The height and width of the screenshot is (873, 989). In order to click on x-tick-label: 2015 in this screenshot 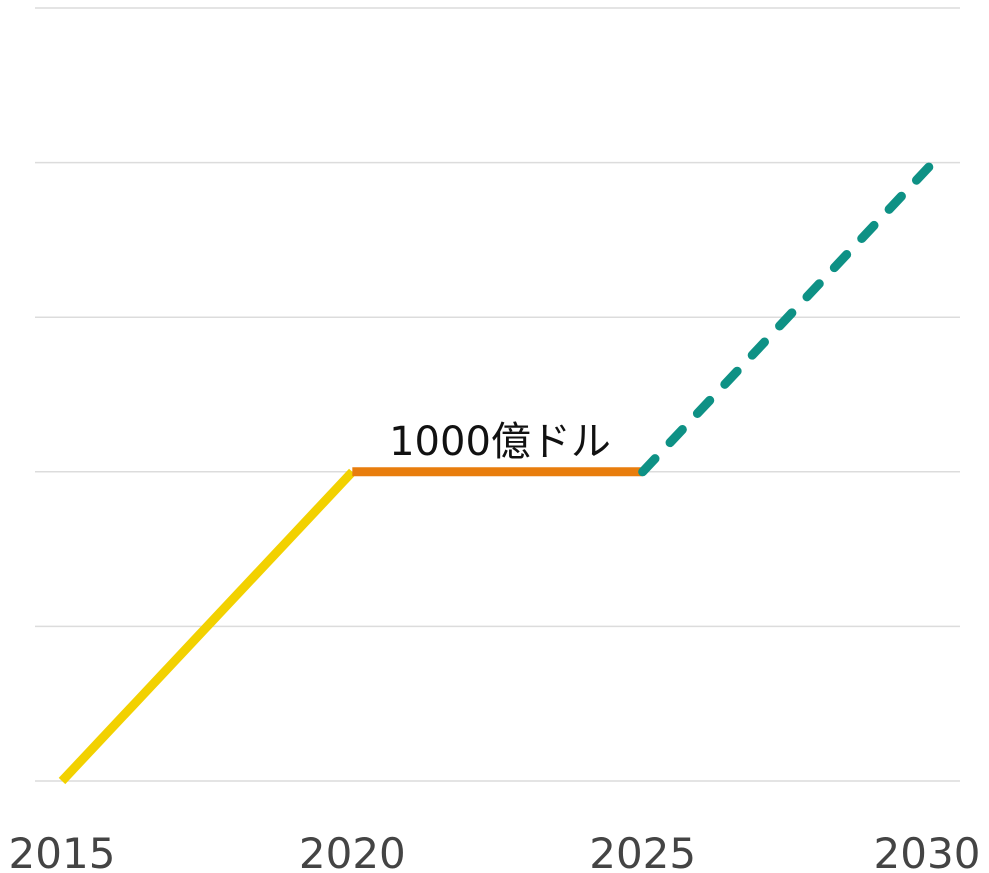, I will do `click(62, 851)`.